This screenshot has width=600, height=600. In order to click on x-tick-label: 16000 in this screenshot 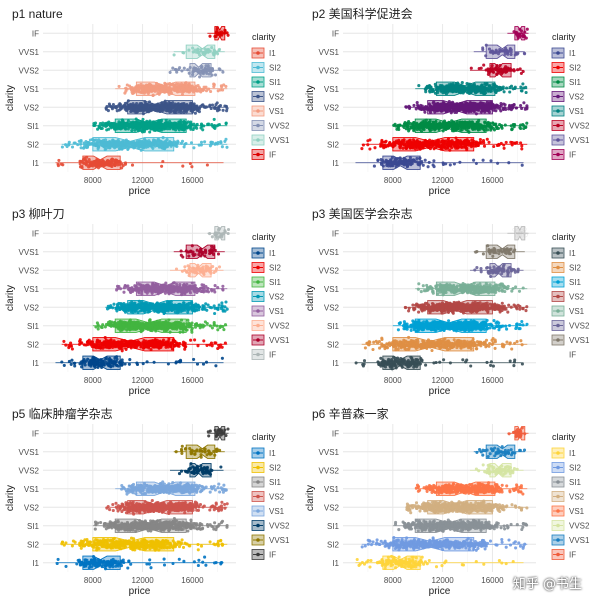, I will do `click(492, 180)`.